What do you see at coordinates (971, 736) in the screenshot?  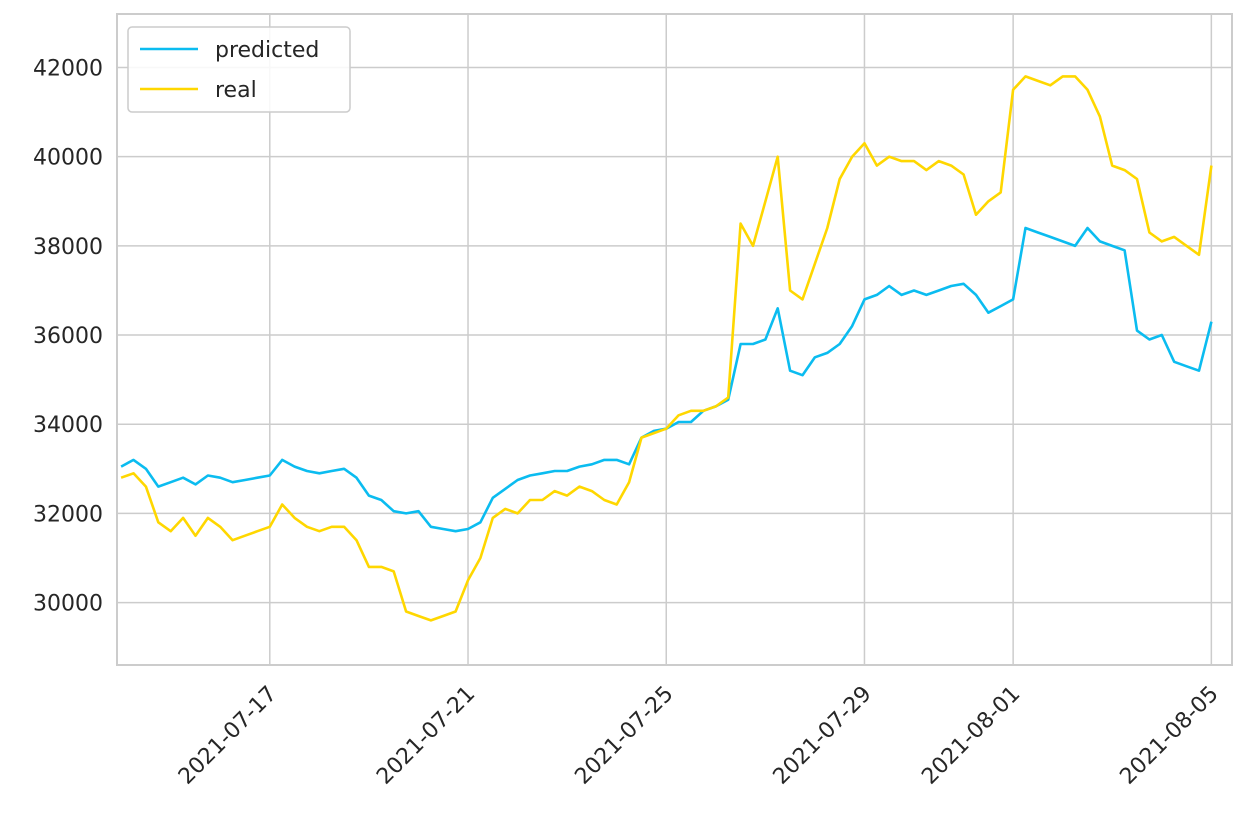 I see `x-tick-label: 2021-08-01` at bounding box center [971, 736].